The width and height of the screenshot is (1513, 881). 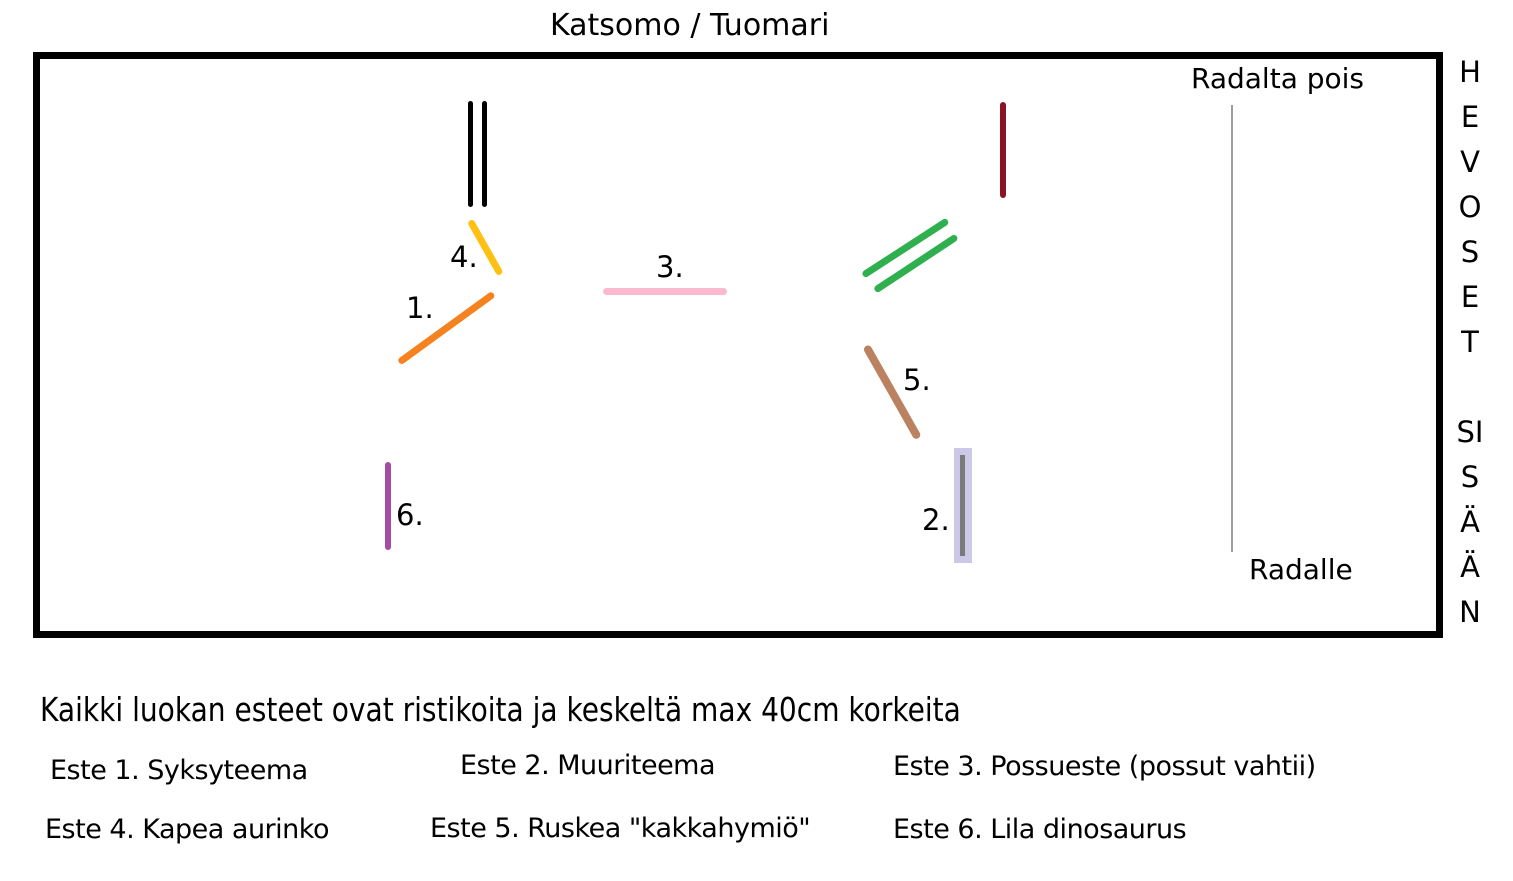 I want to click on obstacle-6-number: 6., so click(x=410, y=515).